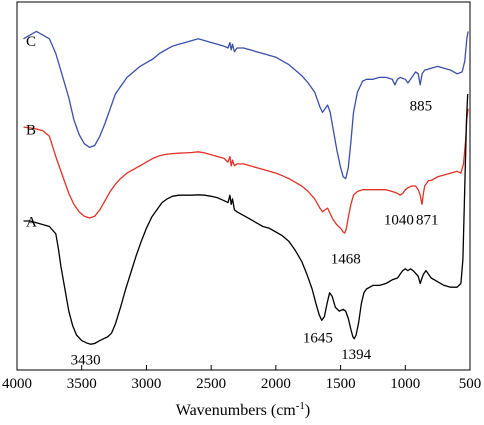 The height and width of the screenshot is (425, 484). What do you see at coordinates (346, 259) in the screenshot?
I see `annotation-1468: 1468` at bounding box center [346, 259].